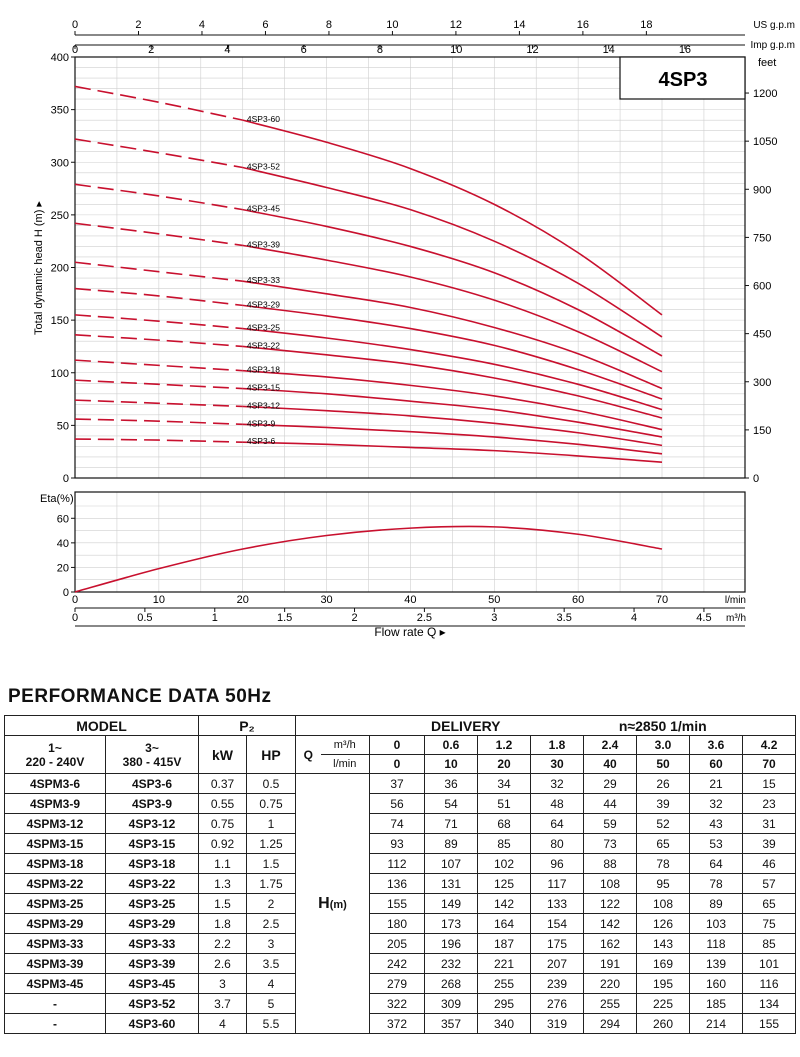 The height and width of the screenshot is (1057, 800). Describe the element at coordinates (451, 843) in the screenshot. I see `head-value: 89` at that location.